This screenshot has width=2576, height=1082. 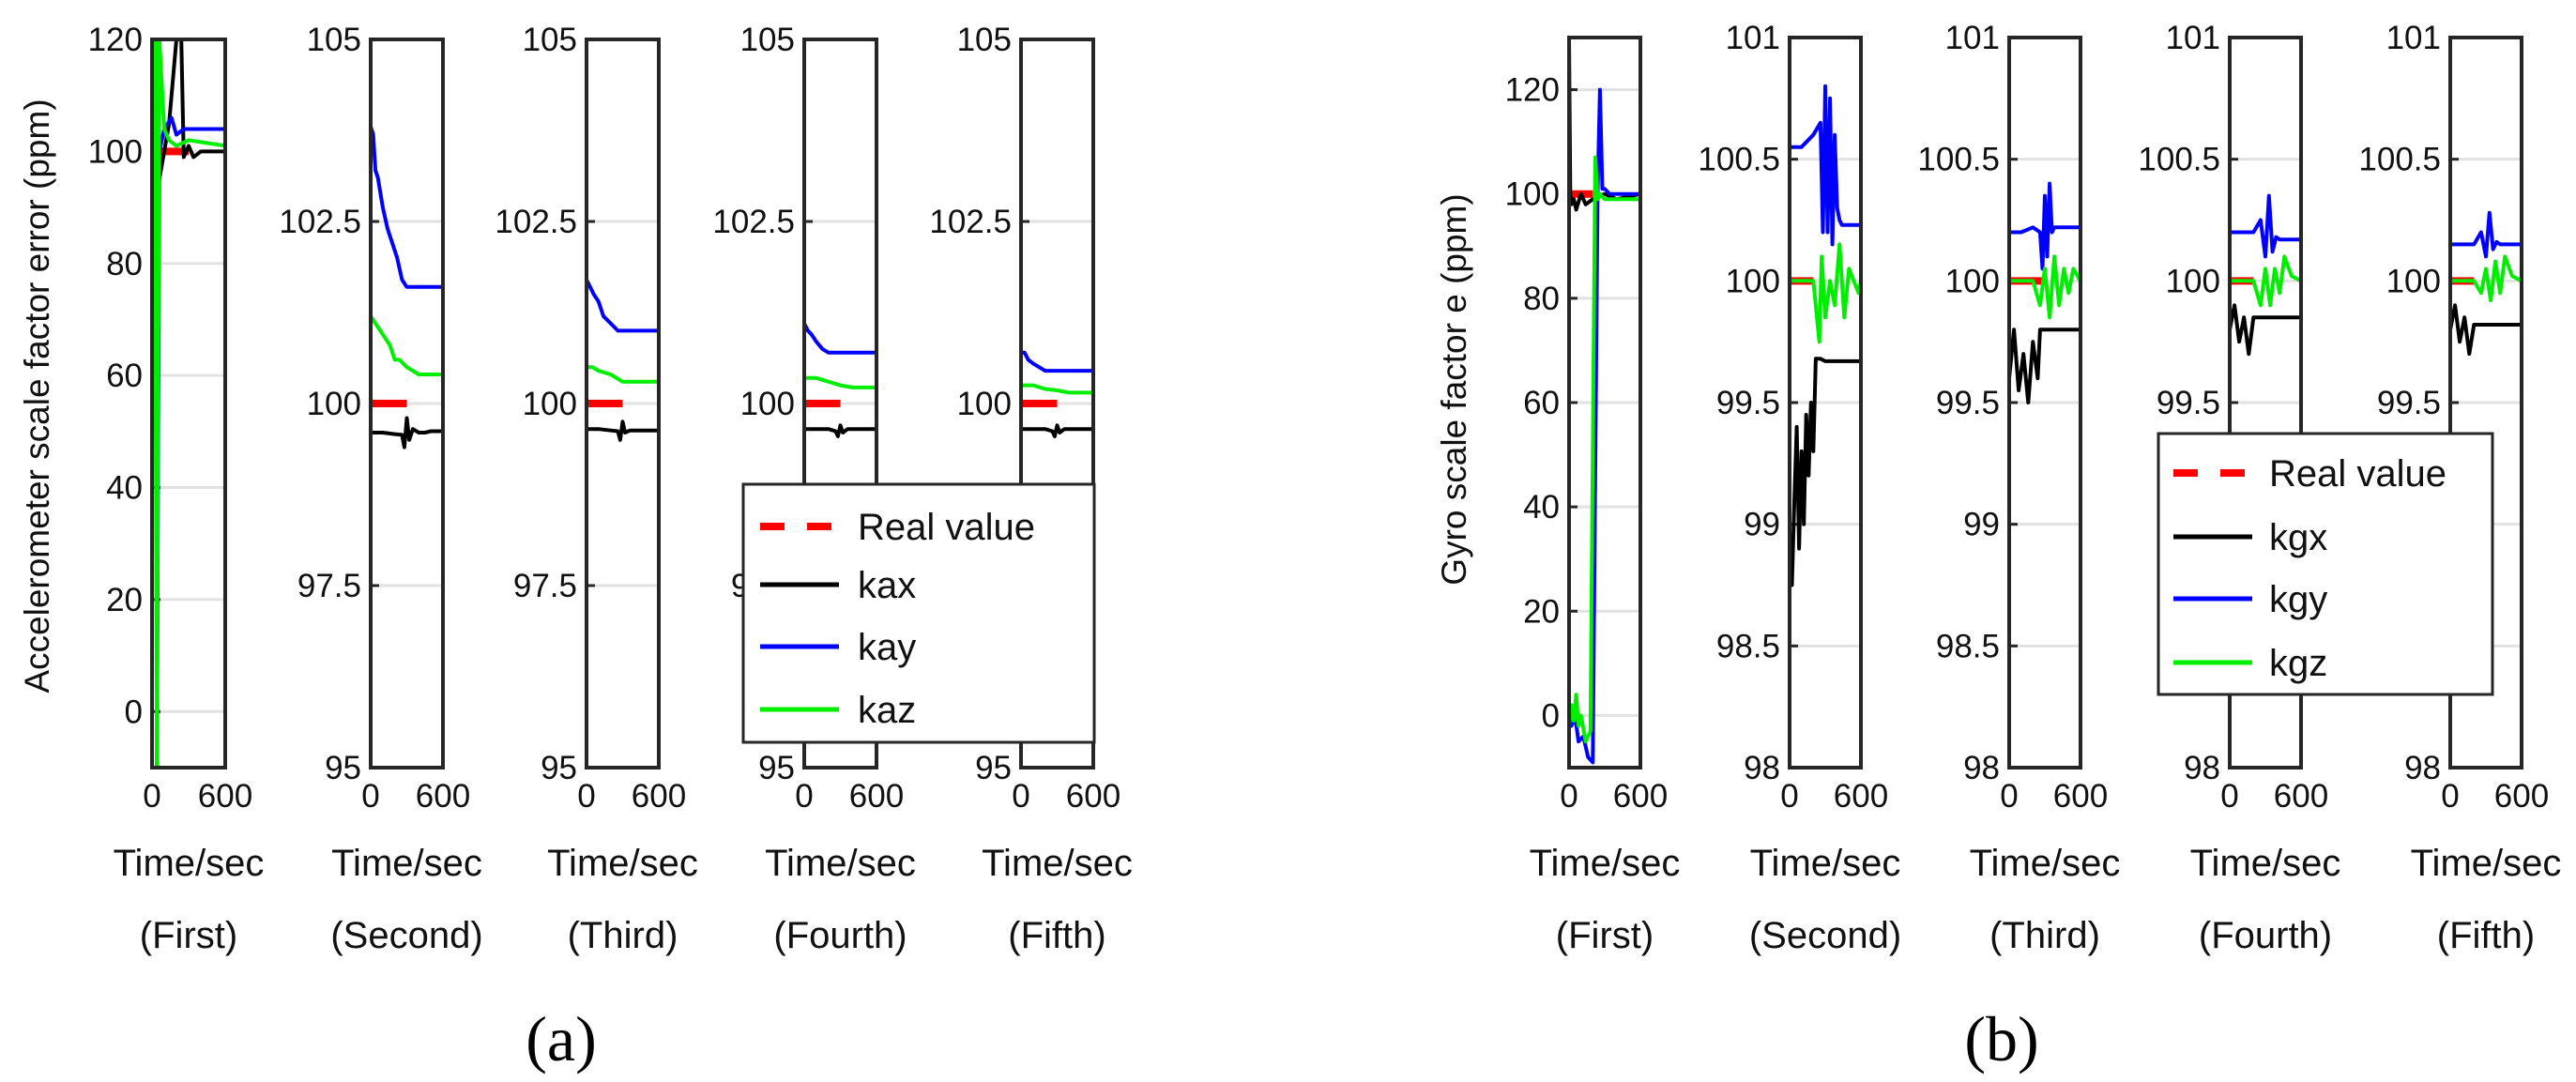 I want to click on y-tick-label: 95, so click(x=776, y=768).